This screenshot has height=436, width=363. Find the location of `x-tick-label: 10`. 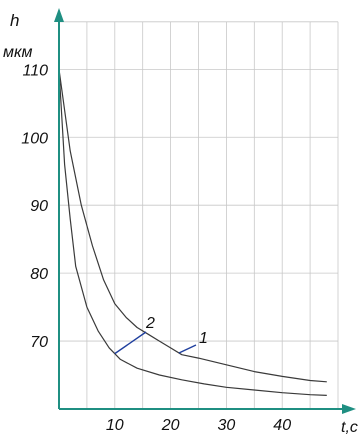

x-tick-label: 10 is located at coordinates (115, 425).